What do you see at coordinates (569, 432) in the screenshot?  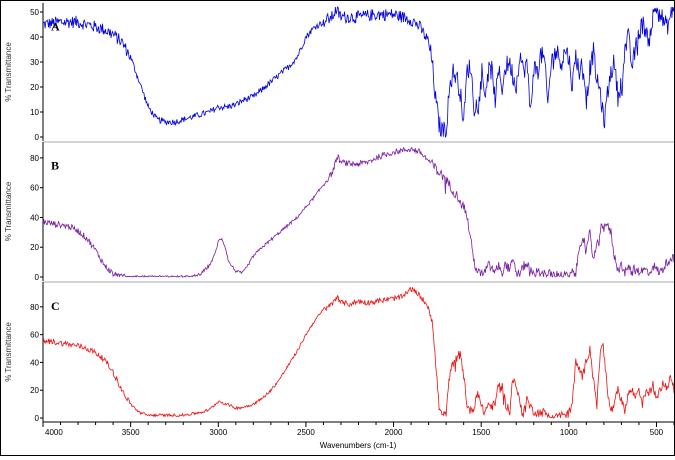 I see `x-tick-label: 1000` at bounding box center [569, 432].